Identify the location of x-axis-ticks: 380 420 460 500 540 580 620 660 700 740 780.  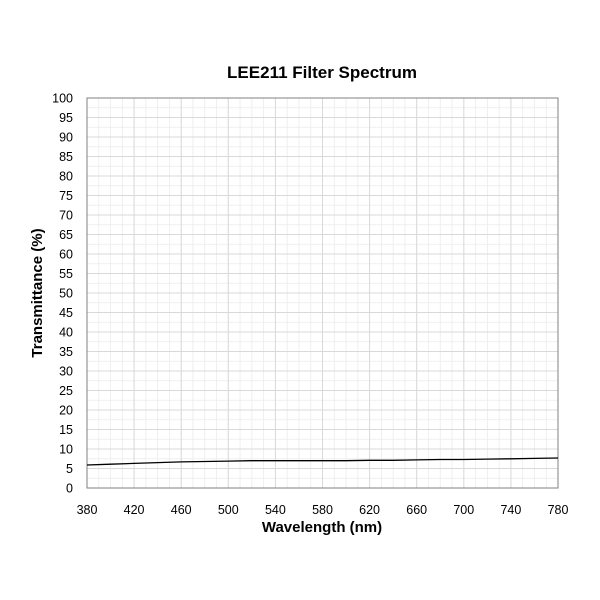
(323, 510).